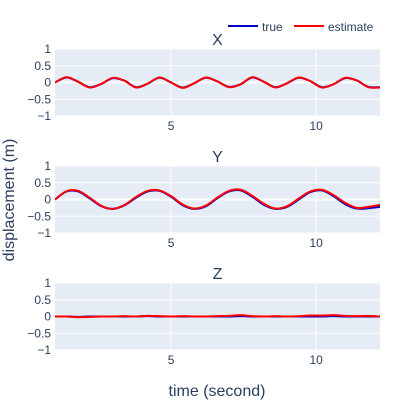 The width and height of the screenshot is (400, 400). What do you see at coordinates (218, 274) in the screenshot?
I see `subplot-title: Z` at bounding box center [218, 274].